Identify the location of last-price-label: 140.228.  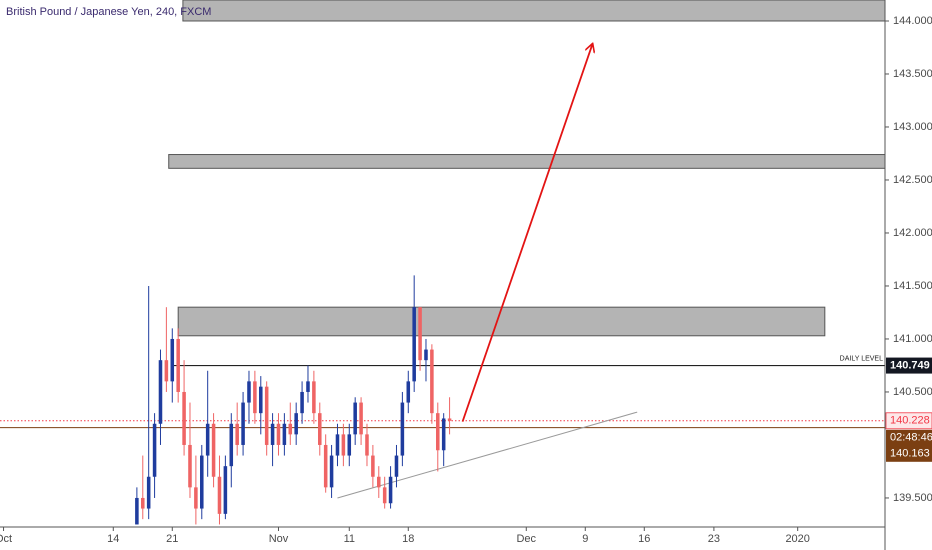
(910, 421).